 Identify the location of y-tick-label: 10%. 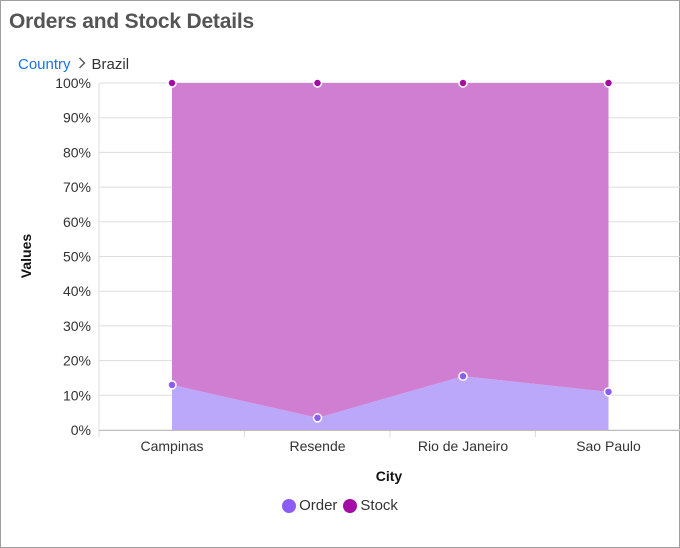
(77, 395).